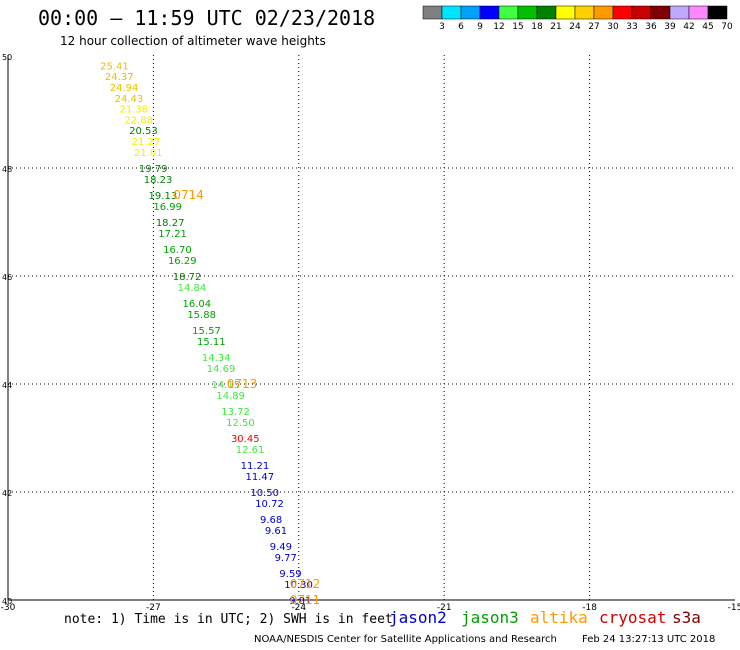 This screenshot has height=650, width=740. What do you see at coordinates (490, 617) in the screenshot?
I see `legend-jason3: jason3` at bounding box center [490, 617].